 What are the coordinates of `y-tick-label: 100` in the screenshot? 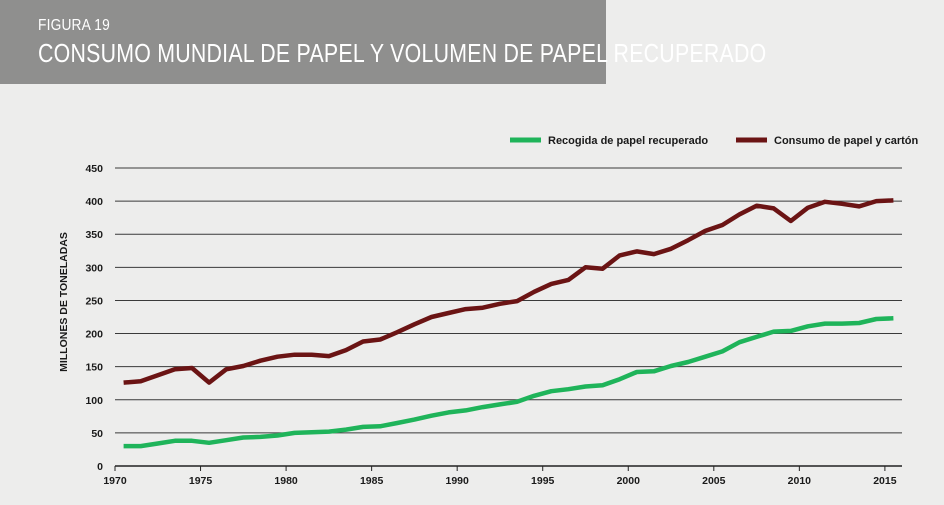 It's located at (94, 401).